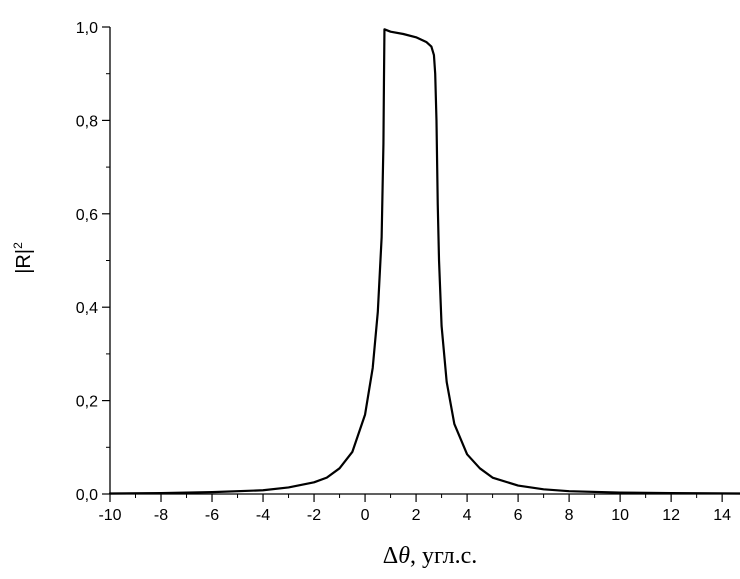  Describe the element at coordinates (404, 556) in the screenshot. I see `x-axis-label-theta: θ` at that location.